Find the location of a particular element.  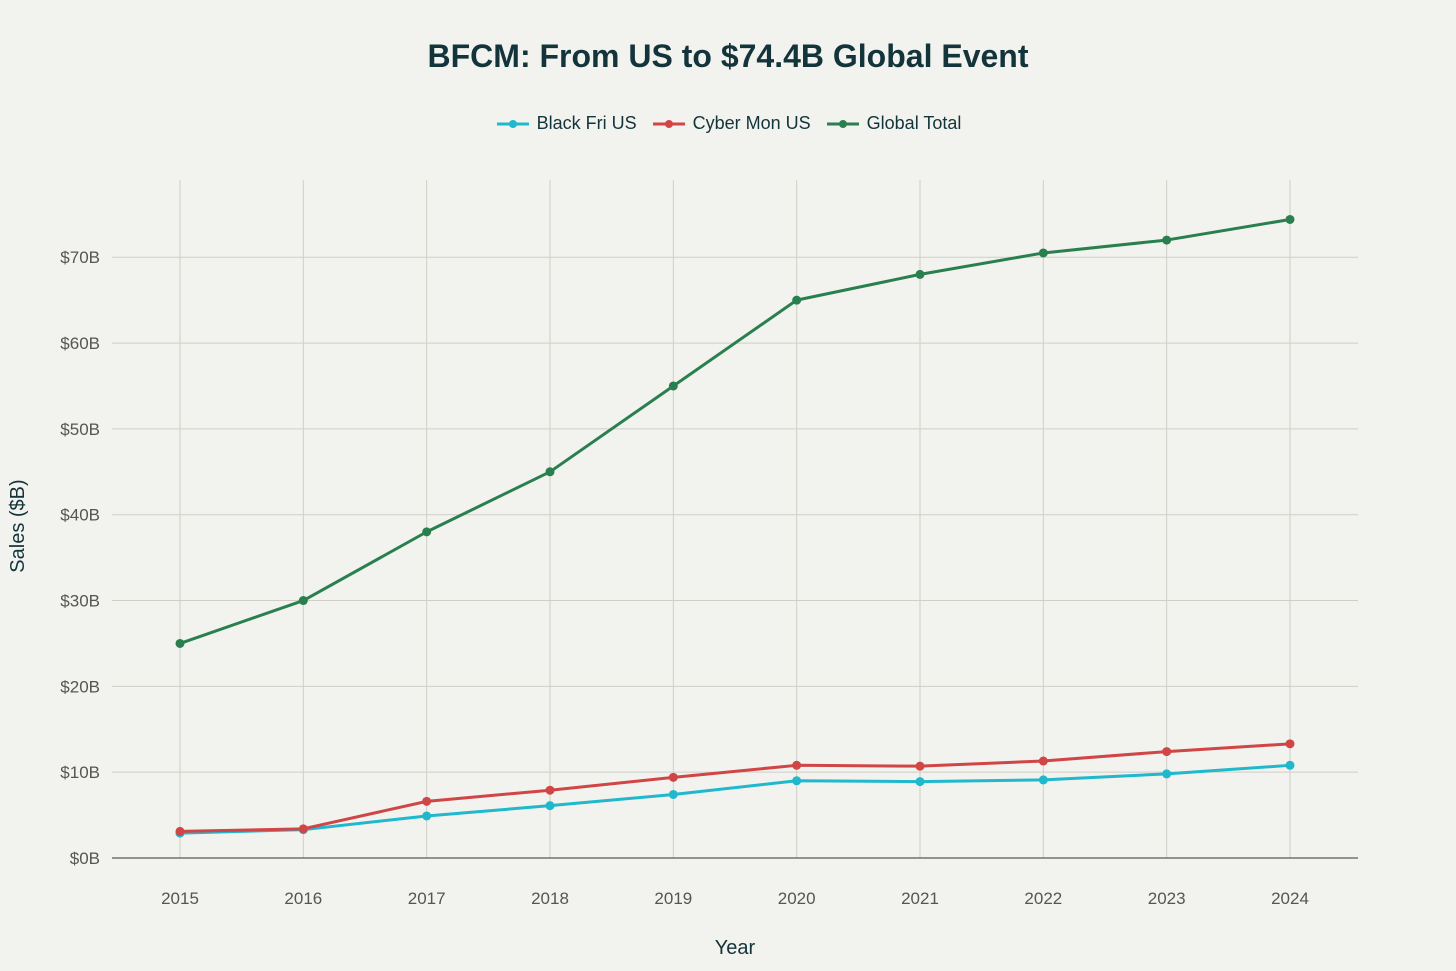

legend-item-black-fri-us: Black Fri US is located at coordinates (566, 123).